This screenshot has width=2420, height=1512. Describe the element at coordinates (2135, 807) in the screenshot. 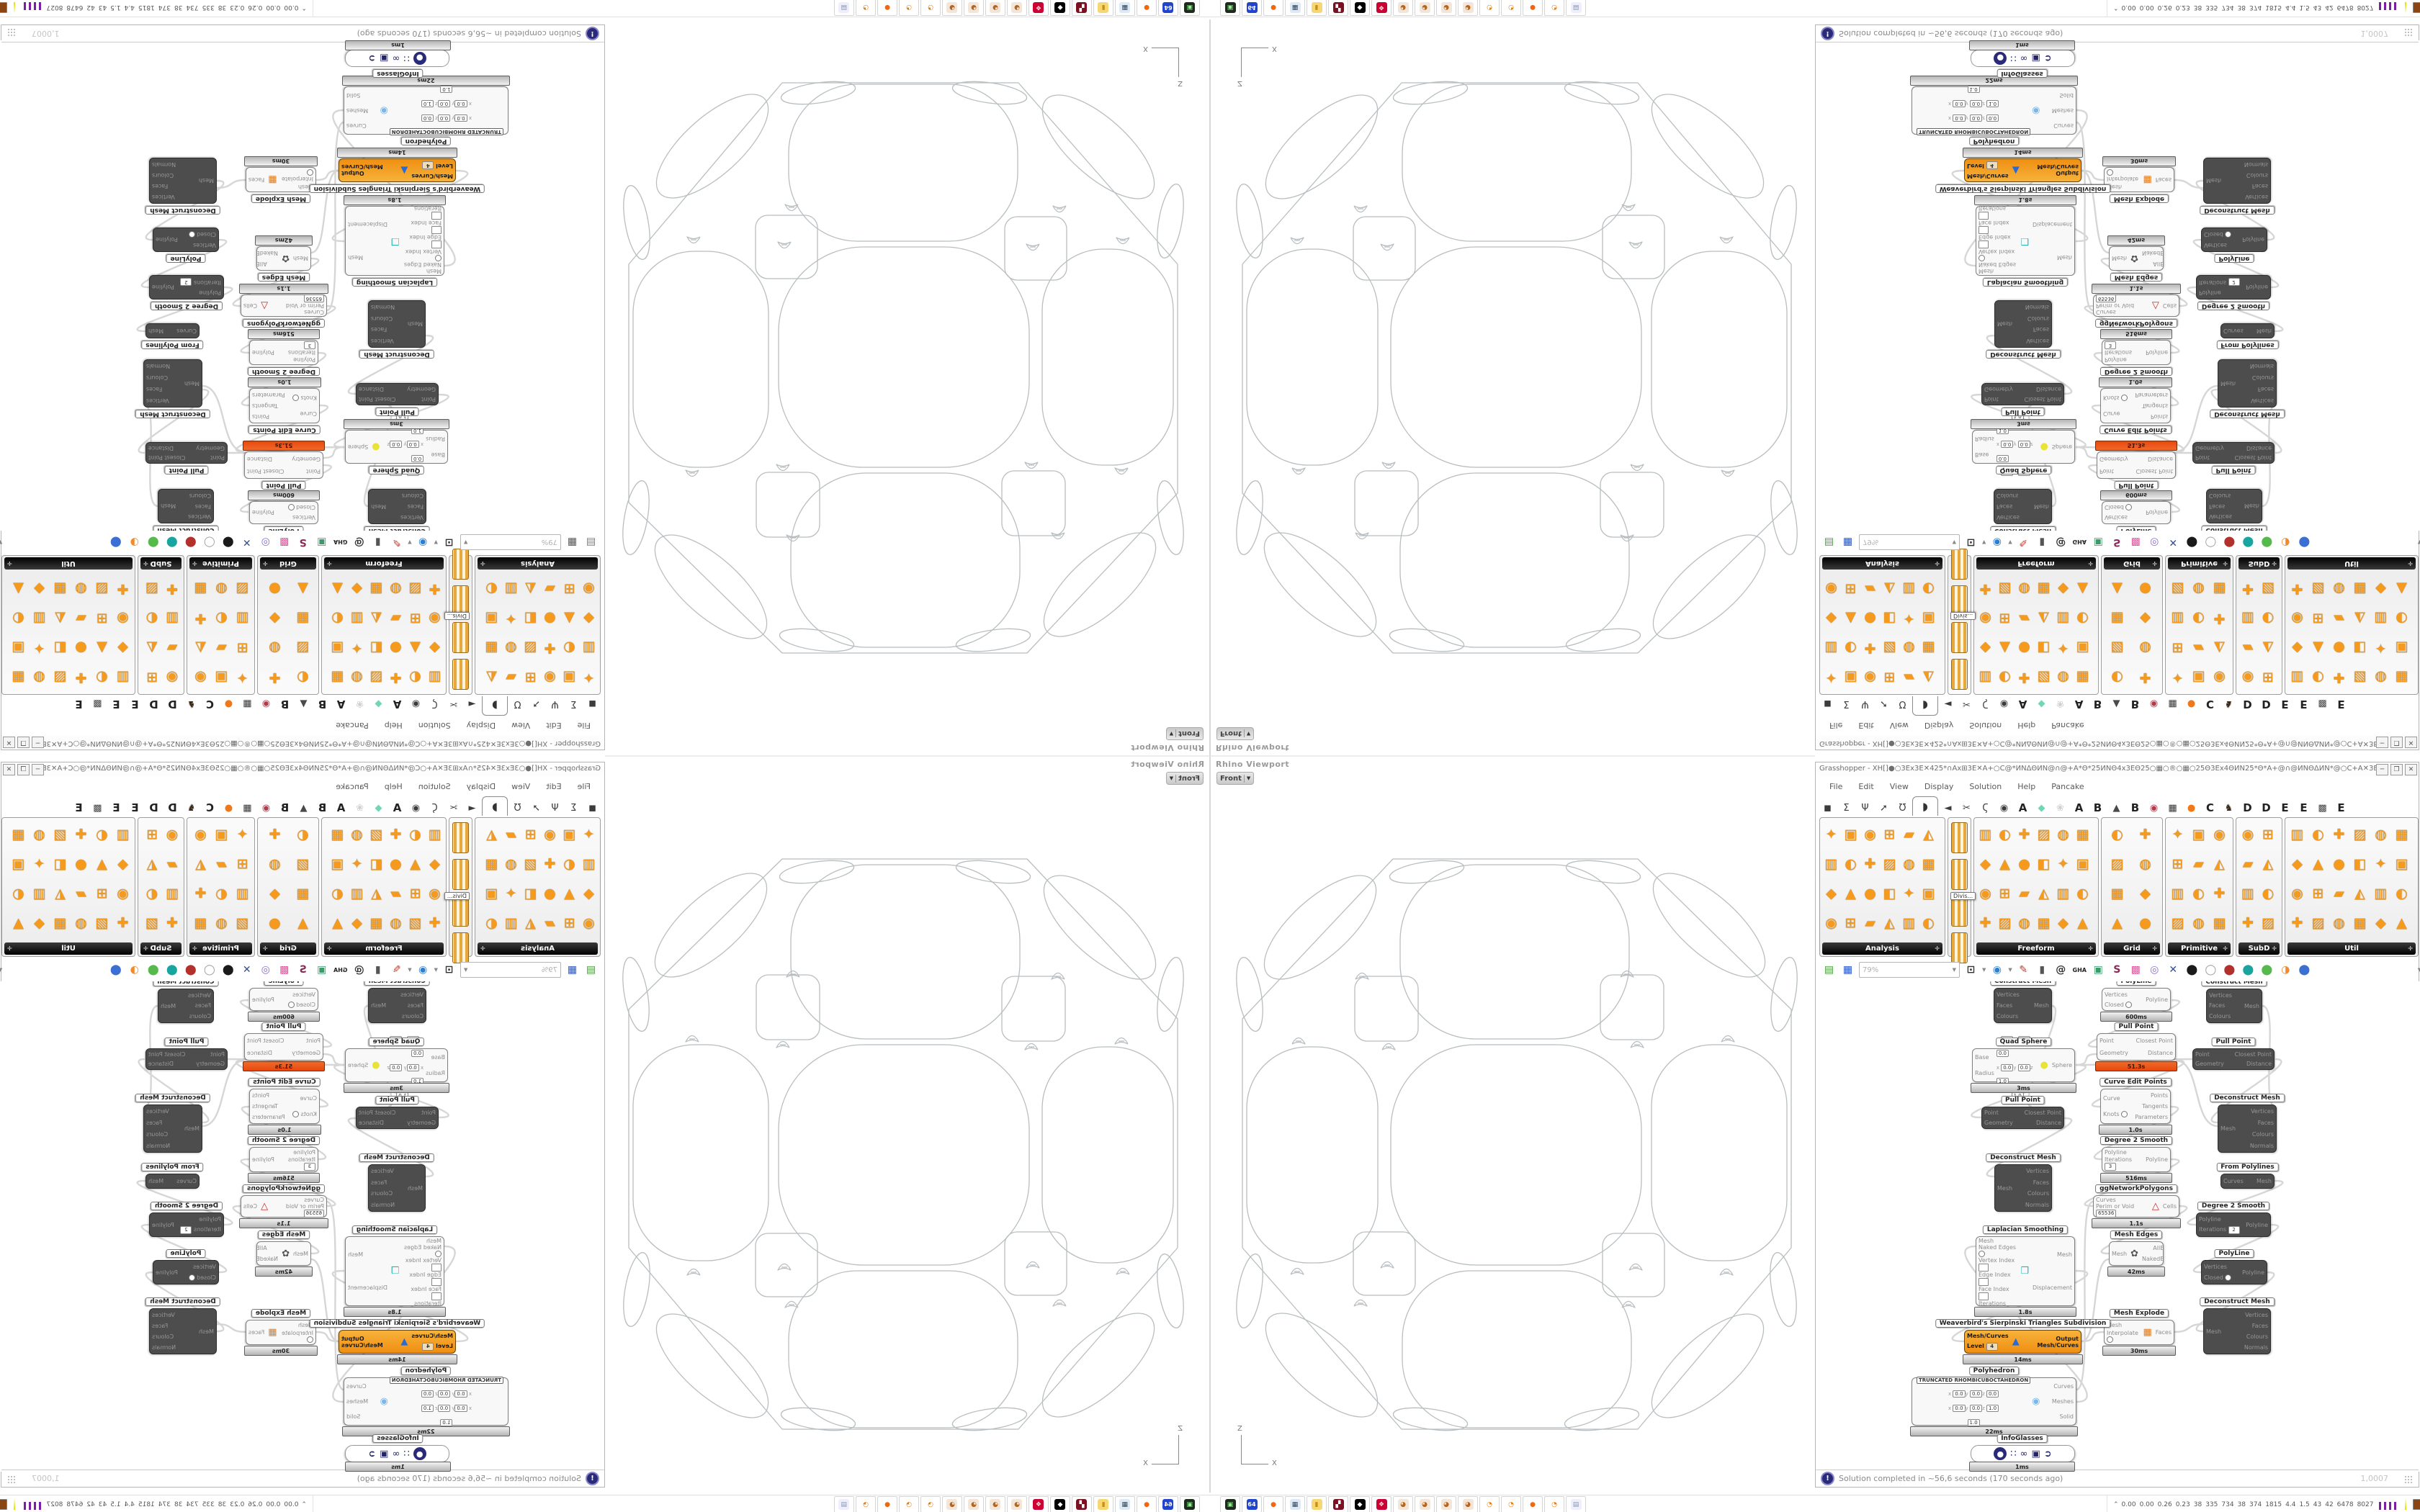

I see `ribbon-tab-b: B` at that location.